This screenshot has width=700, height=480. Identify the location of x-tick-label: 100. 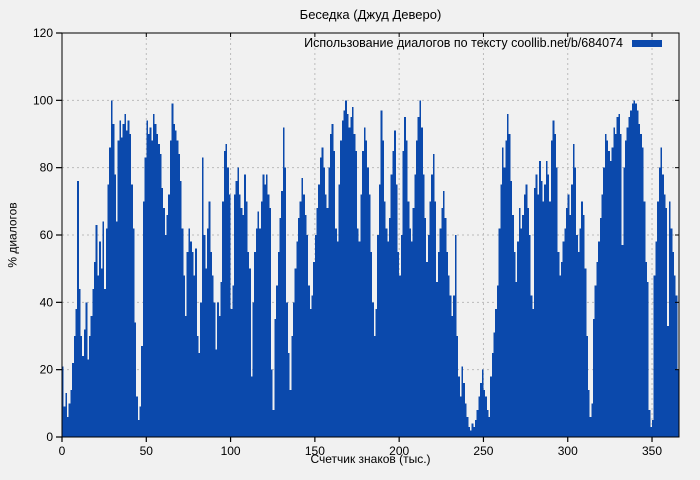
(231, 451).